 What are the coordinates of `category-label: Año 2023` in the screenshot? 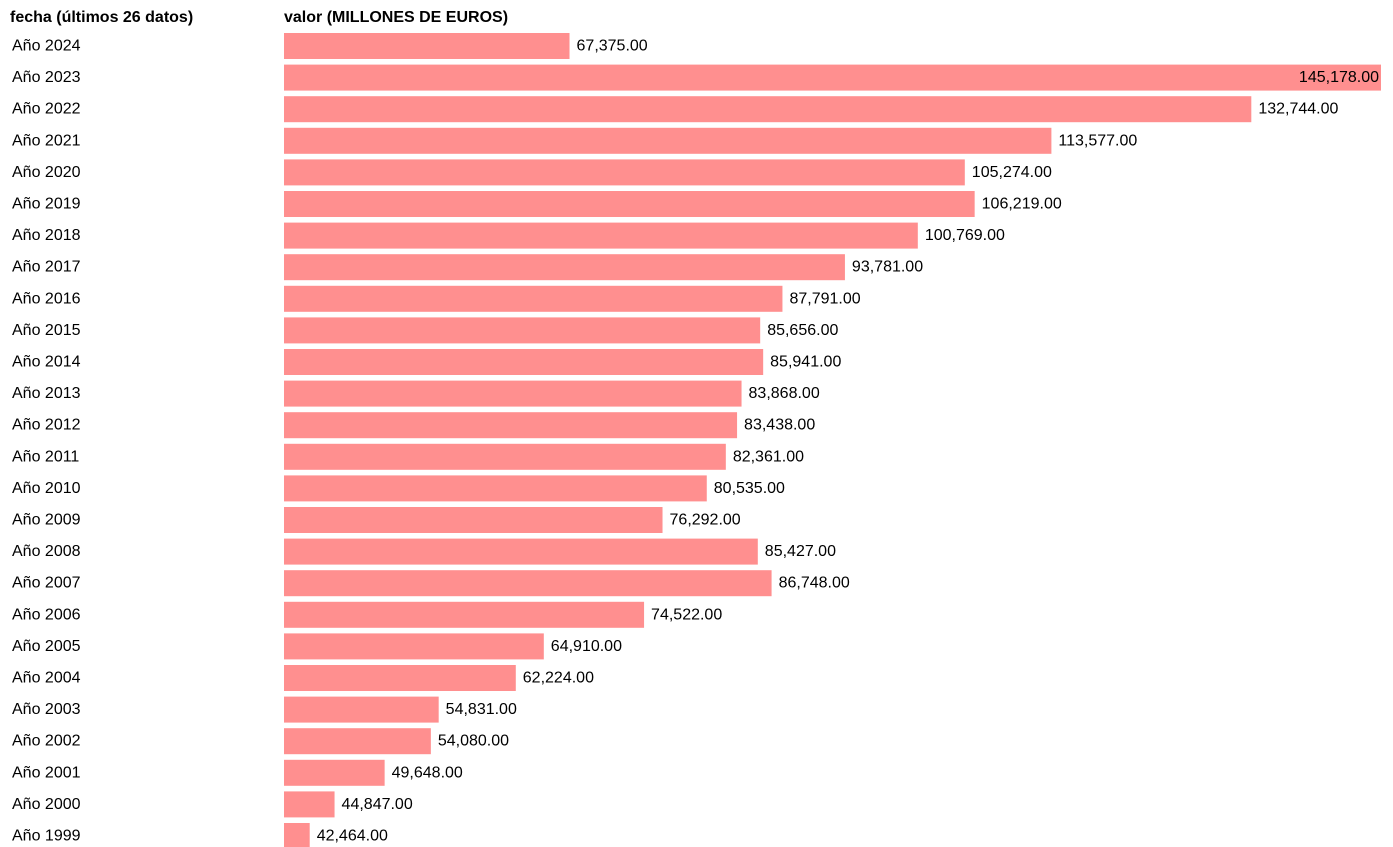 It's located at (46, 77).